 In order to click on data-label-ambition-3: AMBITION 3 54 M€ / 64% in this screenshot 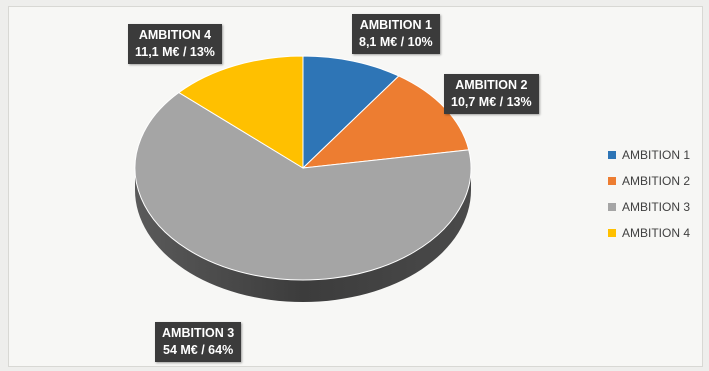, I will do `click(198, 342)`.